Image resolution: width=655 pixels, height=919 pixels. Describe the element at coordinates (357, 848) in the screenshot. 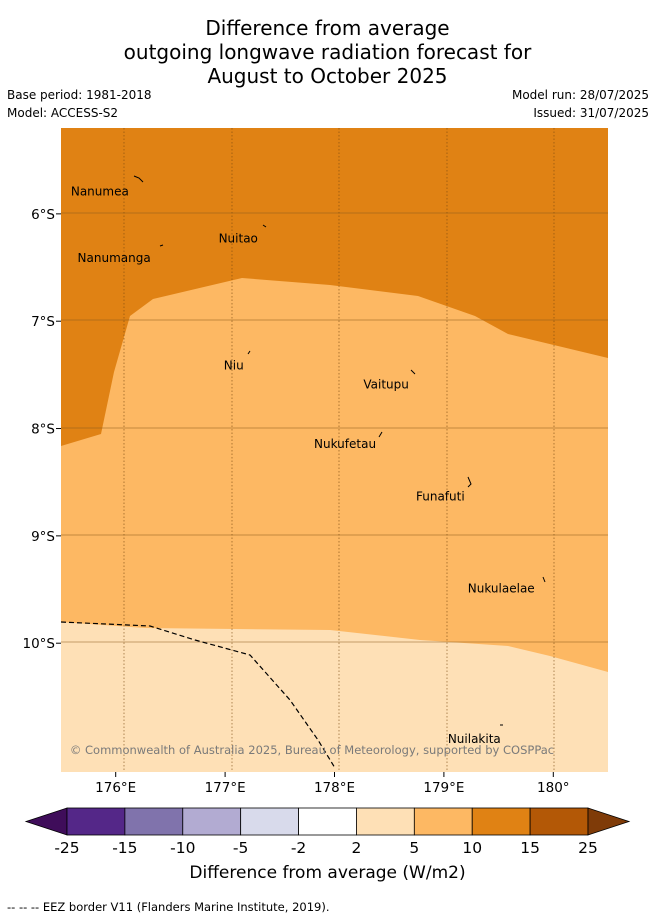

I see `colorbar-tick-label: 2` at that location.